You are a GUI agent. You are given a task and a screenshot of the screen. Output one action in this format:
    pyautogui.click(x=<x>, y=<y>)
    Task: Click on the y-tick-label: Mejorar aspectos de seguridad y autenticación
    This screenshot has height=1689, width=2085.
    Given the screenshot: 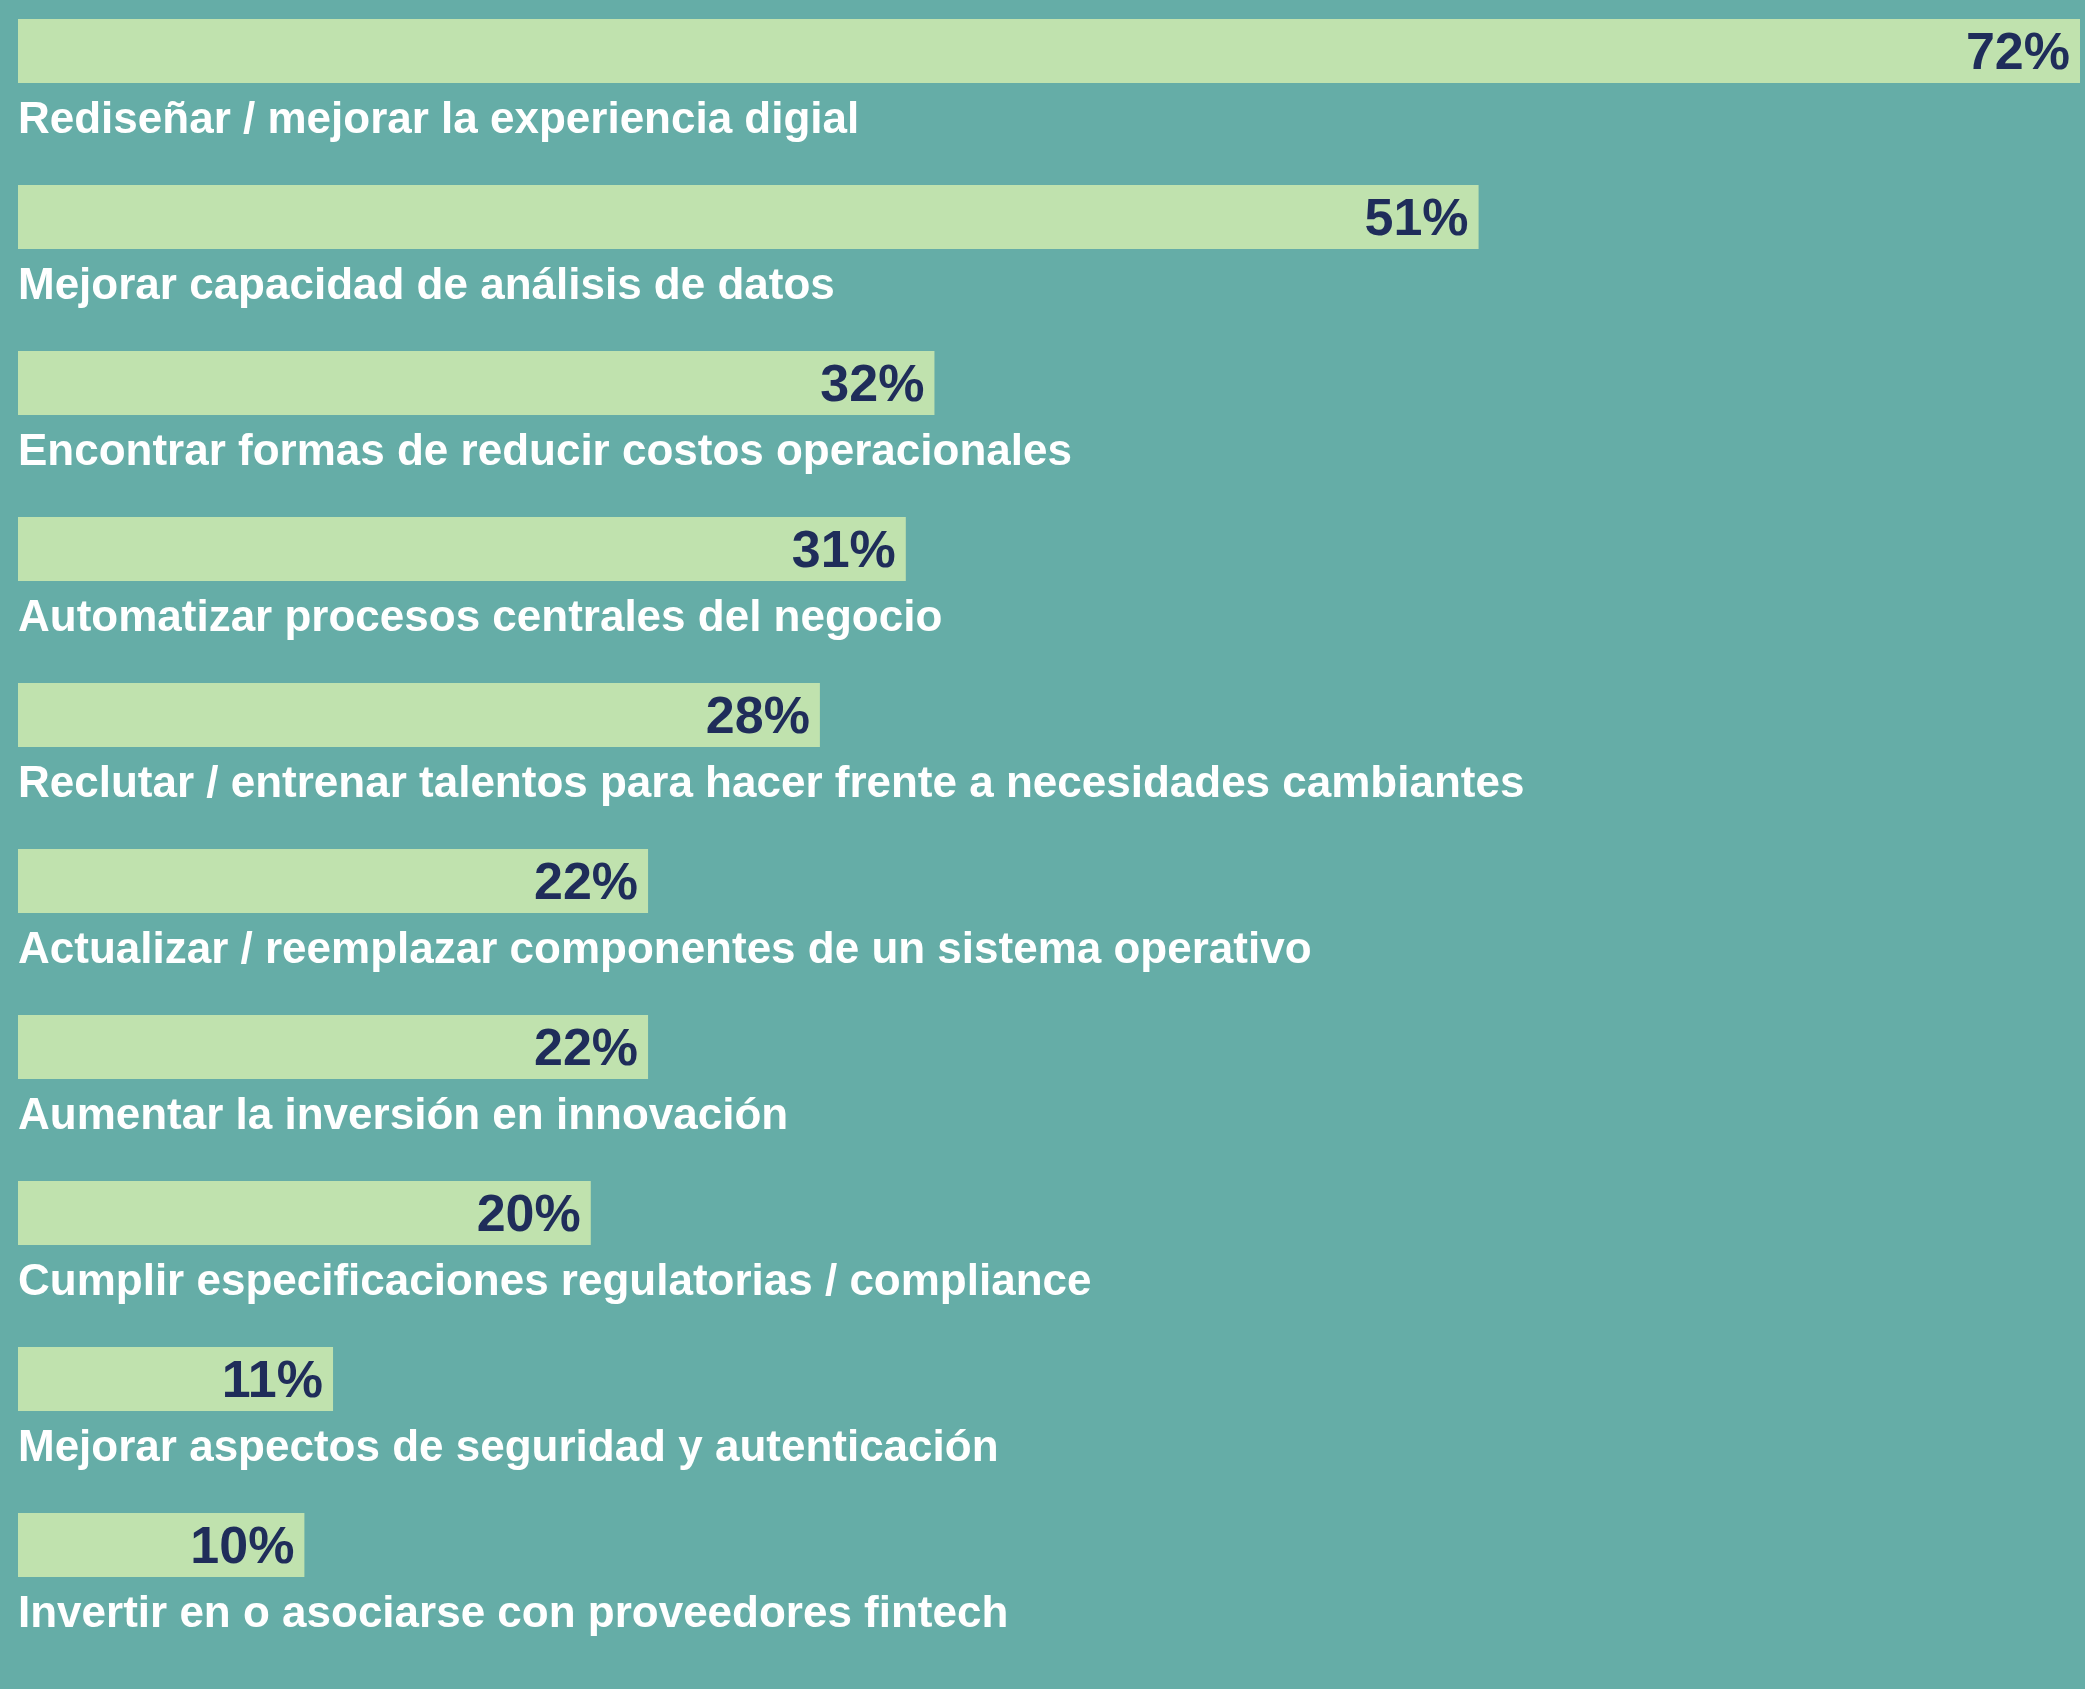 What is the action you would take?
    pyautogui.click(x=508, y=1445)
    